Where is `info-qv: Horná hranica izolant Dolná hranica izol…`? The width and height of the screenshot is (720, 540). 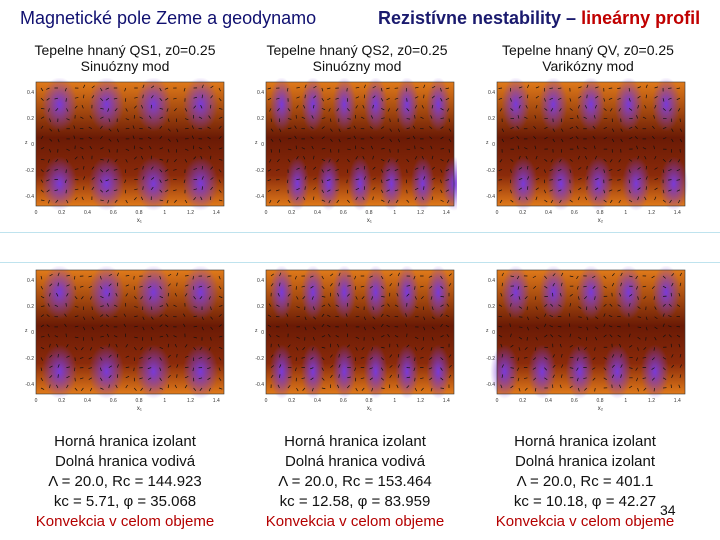
info-qv: Horná hranica izolant Dolná hranica izol… is located at coordinates (585, 482).